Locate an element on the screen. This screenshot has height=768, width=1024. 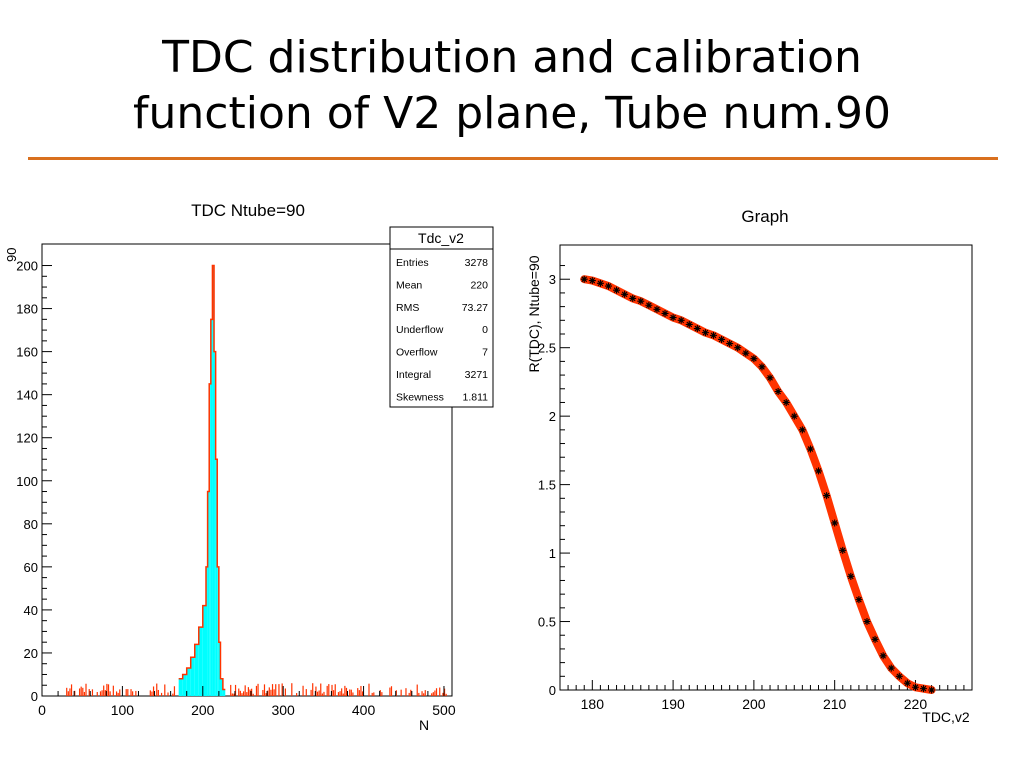
graph-x-ticks: 180 190 200 210 220 is located at coordinates (766, 696).